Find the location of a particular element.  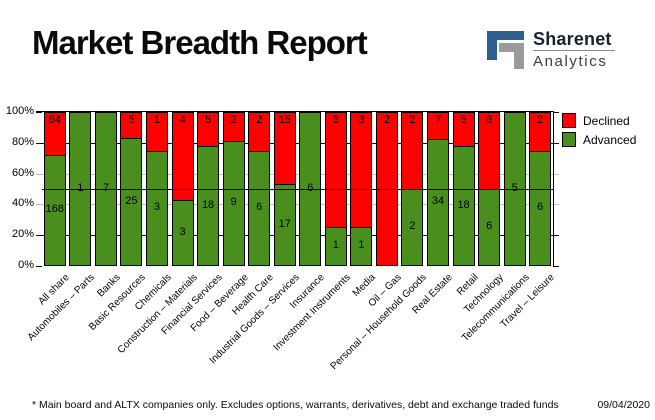

advanced-count-food-beverage: 9 is located at coordinates (233, 202).